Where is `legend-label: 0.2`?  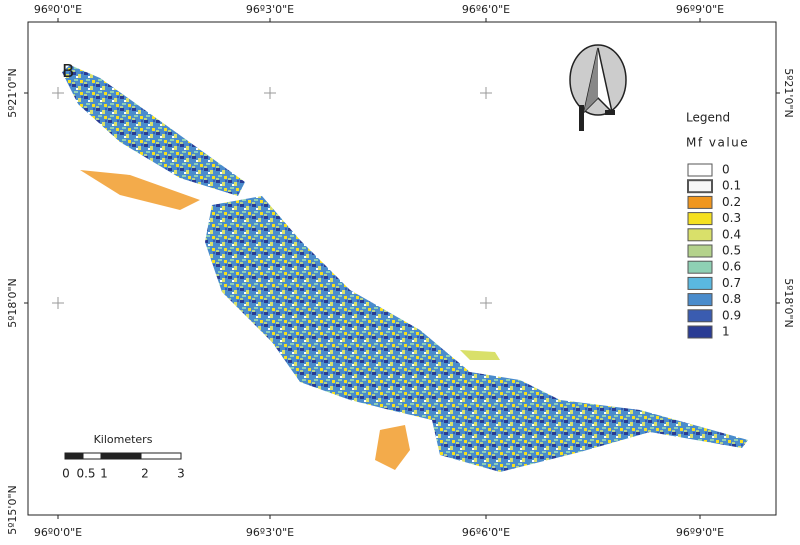
legend-label: 0.2 is located at coordinates (731, 202).